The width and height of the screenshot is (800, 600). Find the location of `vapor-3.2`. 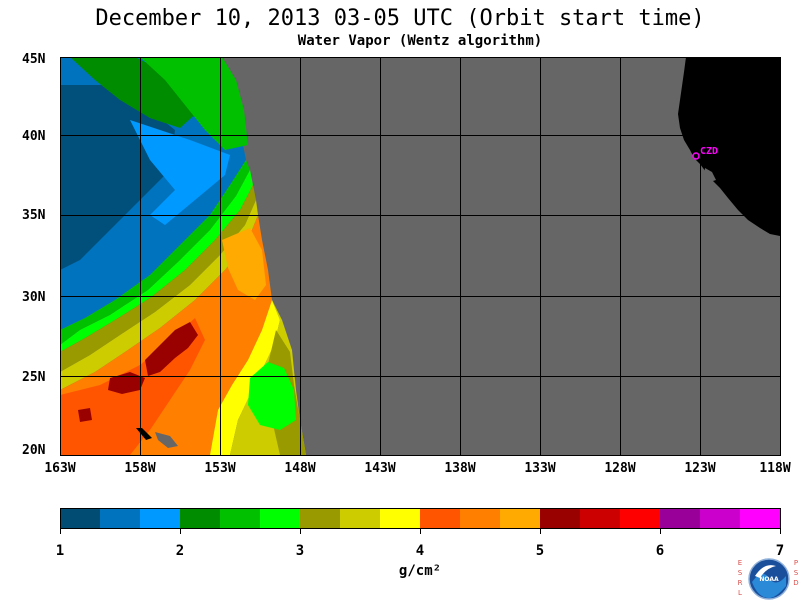

vapor-3.2 is located at coordinates (158, 278).